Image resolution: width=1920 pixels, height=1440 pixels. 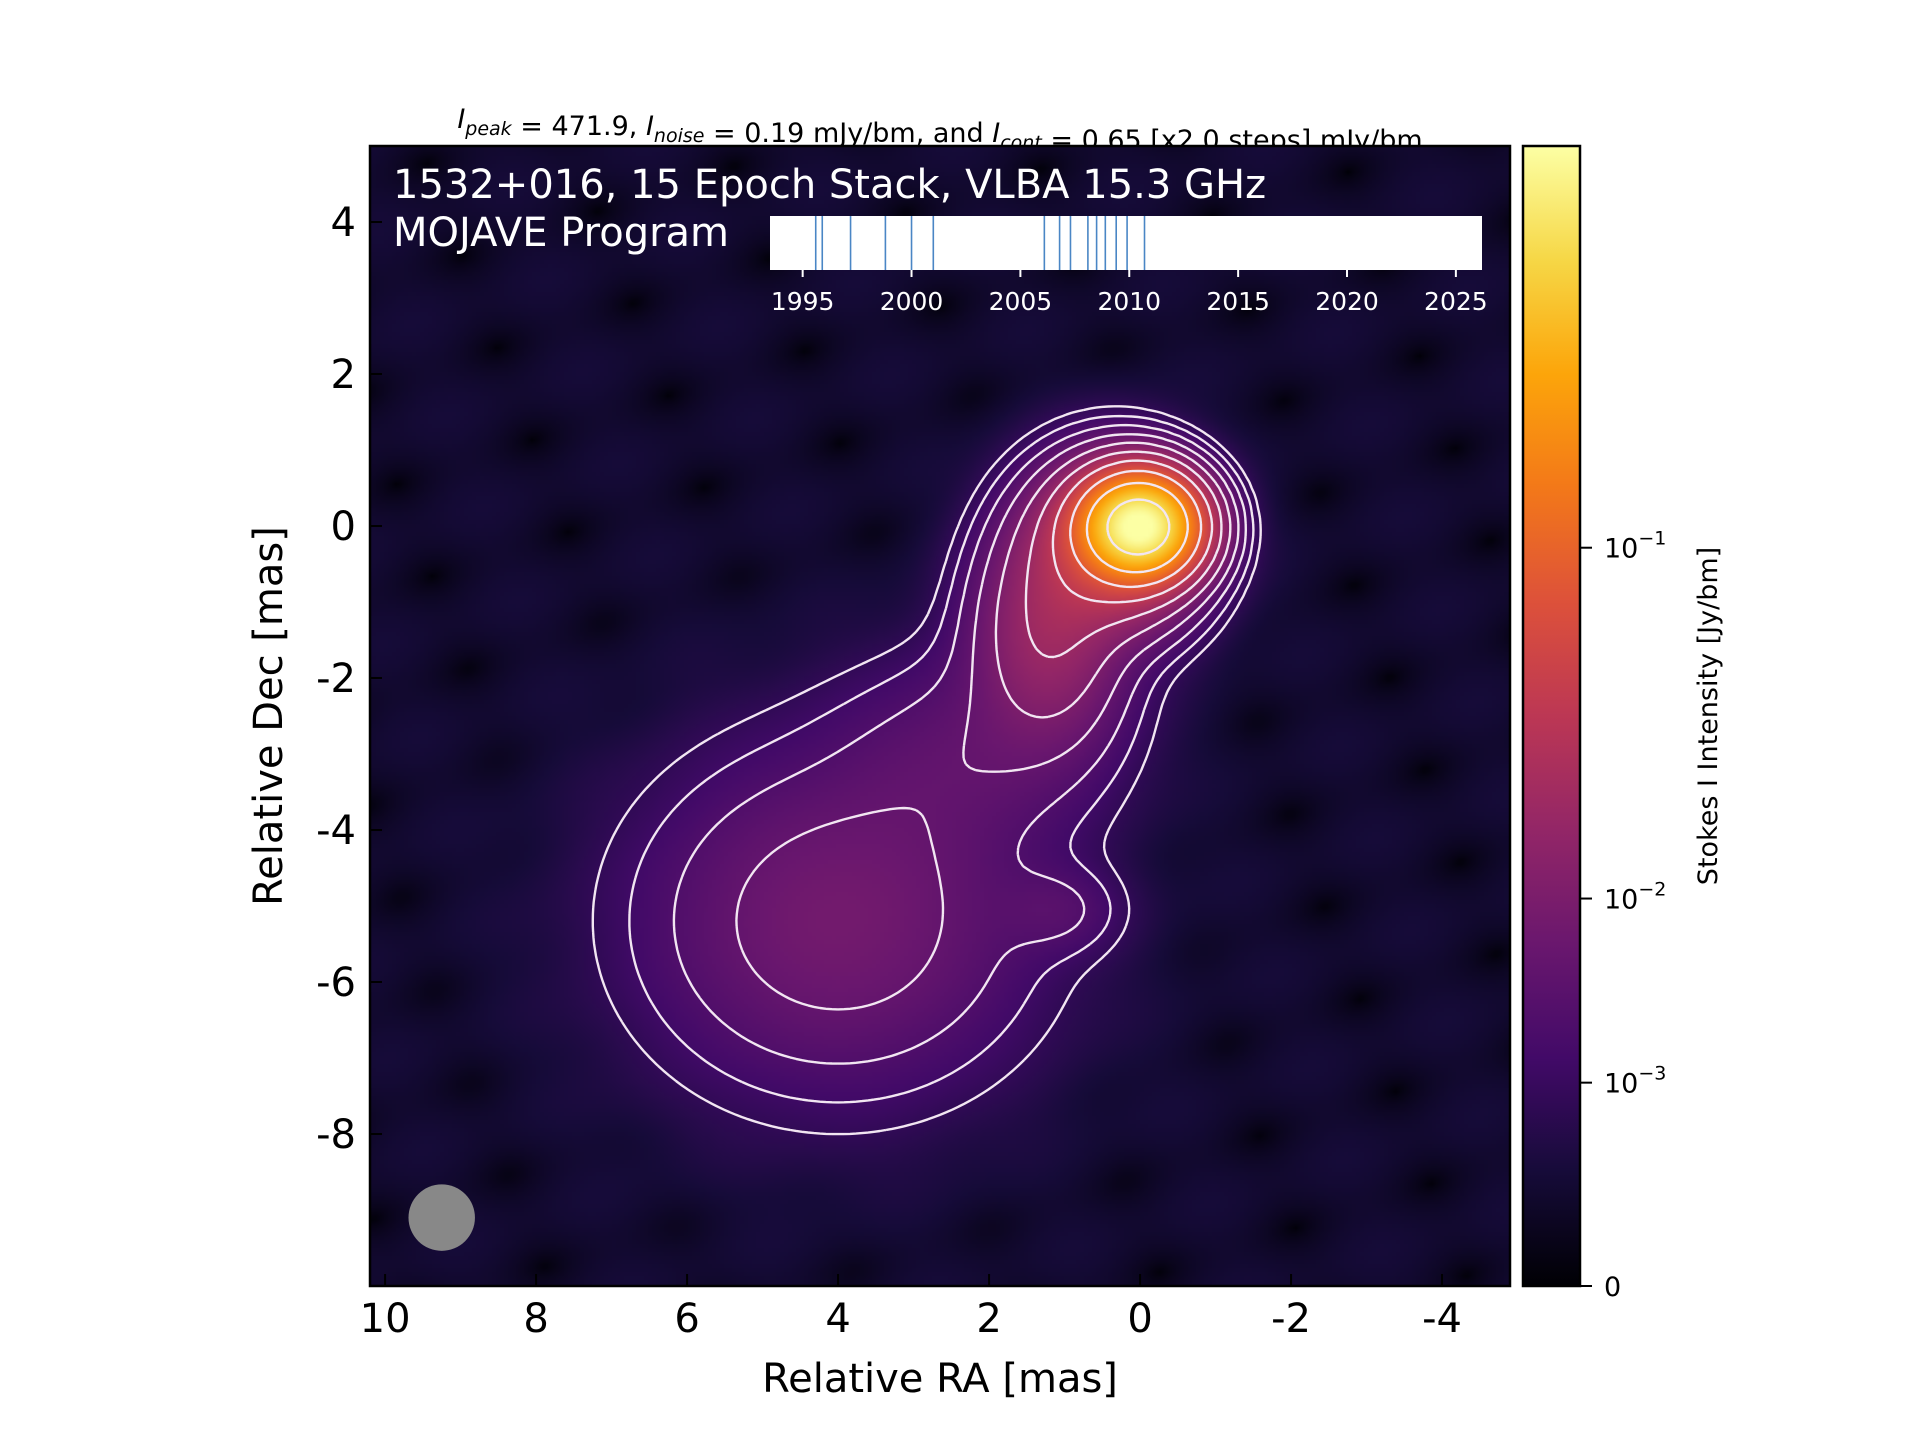 I want to click on timeline-tick-label: 2020, so click(x=1347, y=301).